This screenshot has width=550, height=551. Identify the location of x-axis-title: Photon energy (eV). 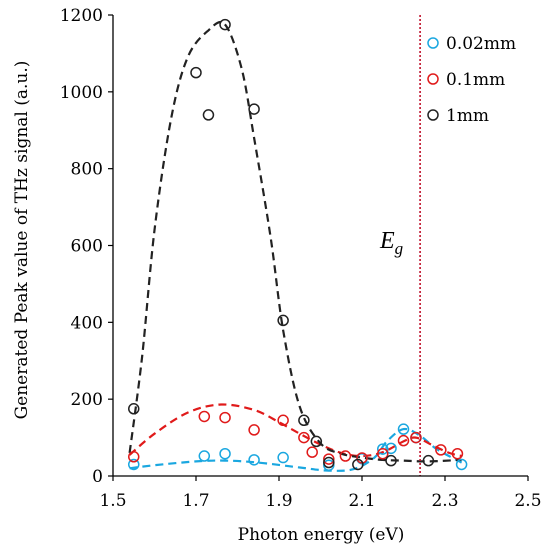
(321, 535).